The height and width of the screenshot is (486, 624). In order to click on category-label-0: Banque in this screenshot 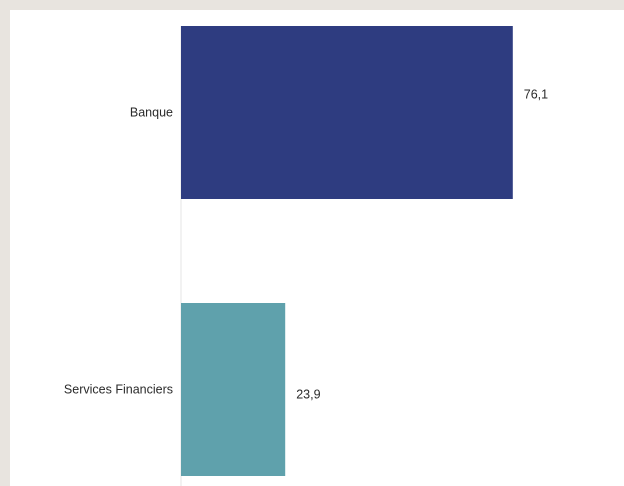, I will do `click(151, 113)`.